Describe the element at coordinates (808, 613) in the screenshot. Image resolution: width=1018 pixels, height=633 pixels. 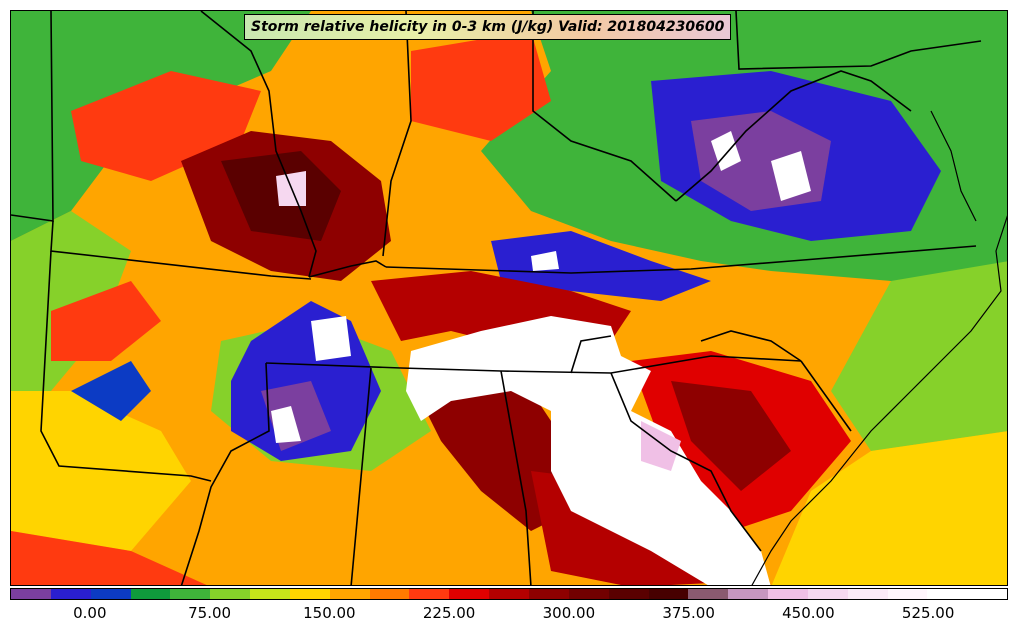
I see `colorbar-tick-label: 450.00` at that location.